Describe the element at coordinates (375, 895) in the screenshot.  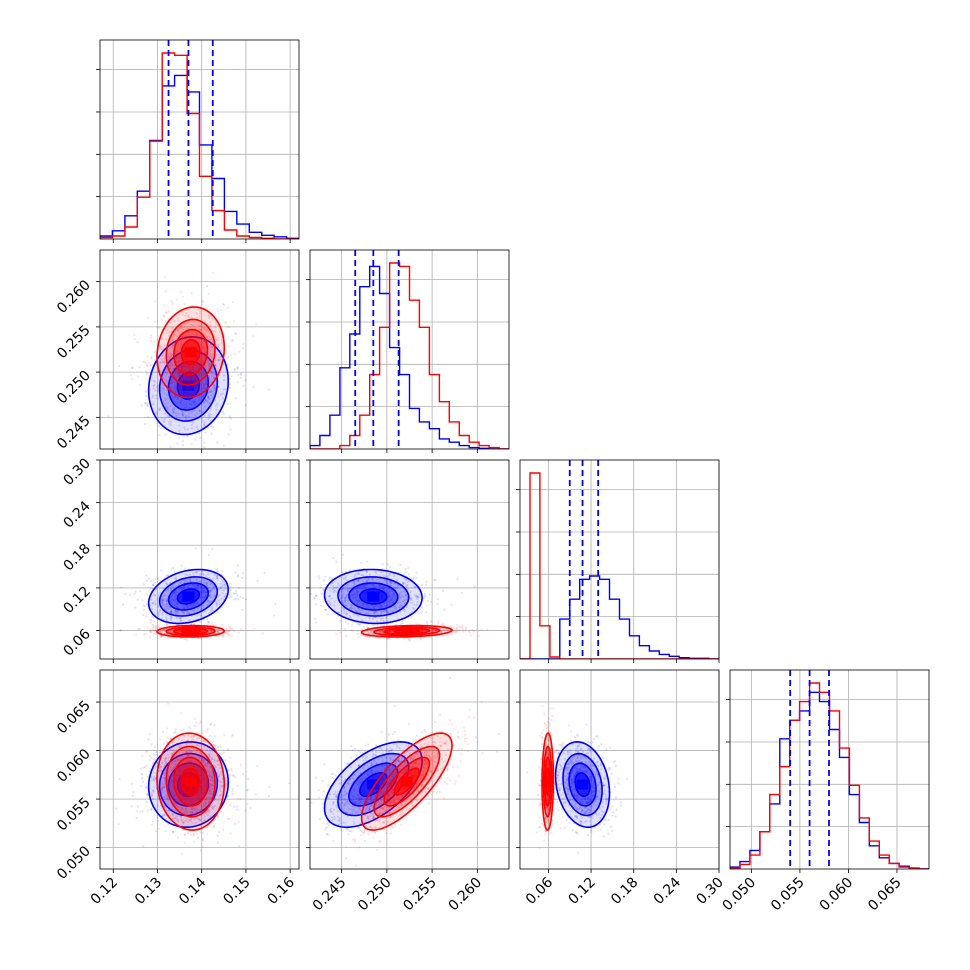
I see `x-tick-label: 0.250` at that location.